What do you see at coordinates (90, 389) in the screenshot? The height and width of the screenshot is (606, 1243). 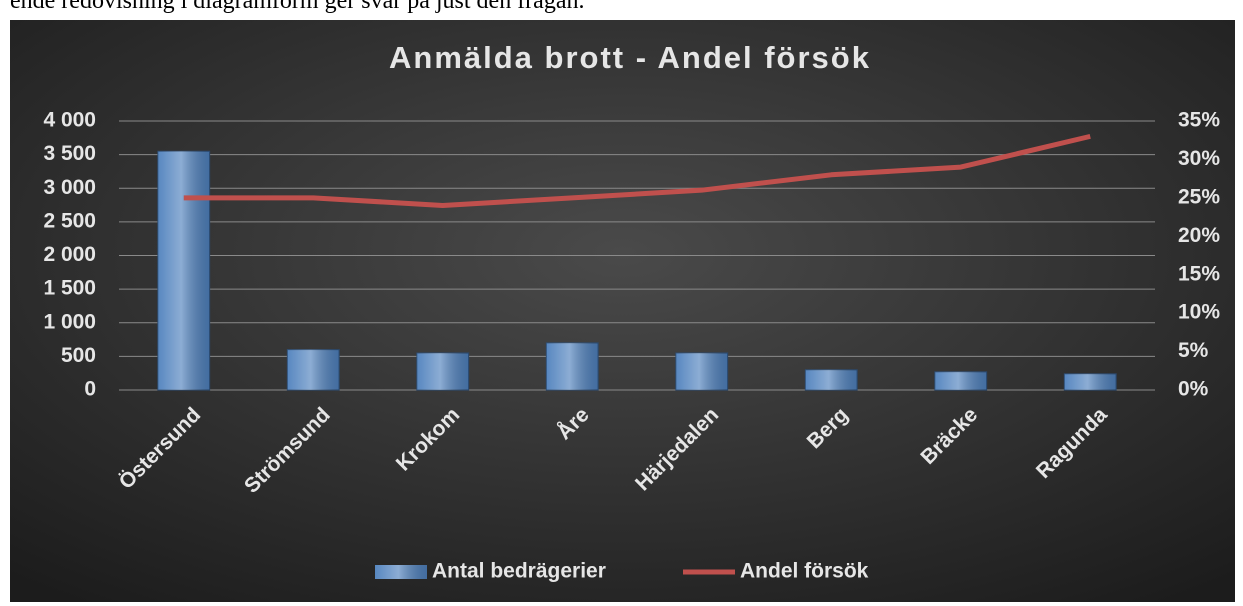 I see `y-tick-label: 0` at bounding box center [90, 389].